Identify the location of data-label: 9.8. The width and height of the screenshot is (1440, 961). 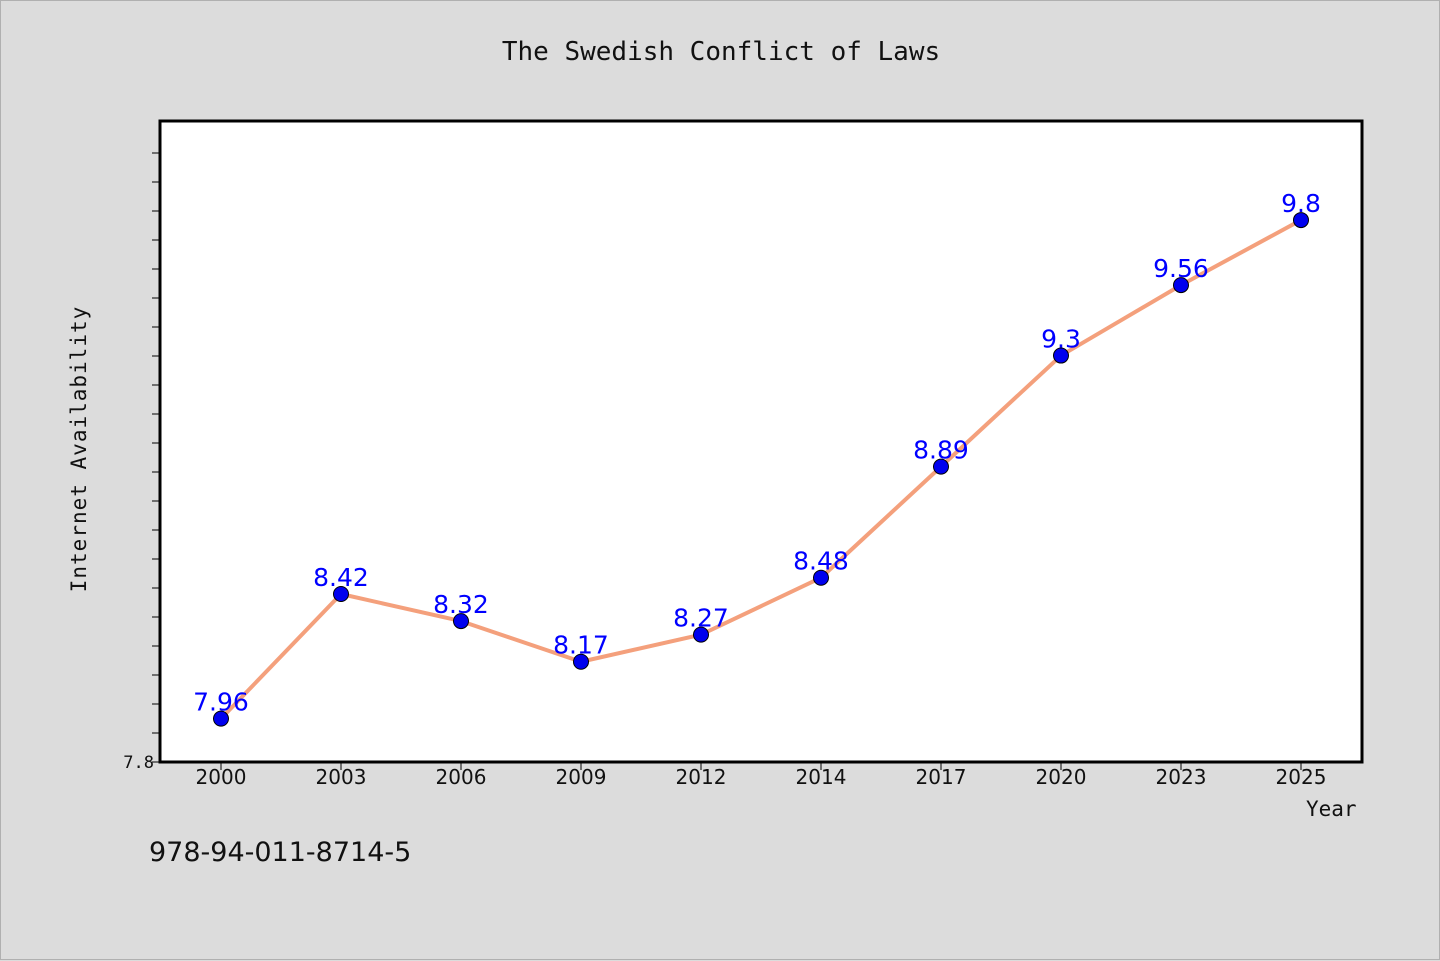
(1301, 203).